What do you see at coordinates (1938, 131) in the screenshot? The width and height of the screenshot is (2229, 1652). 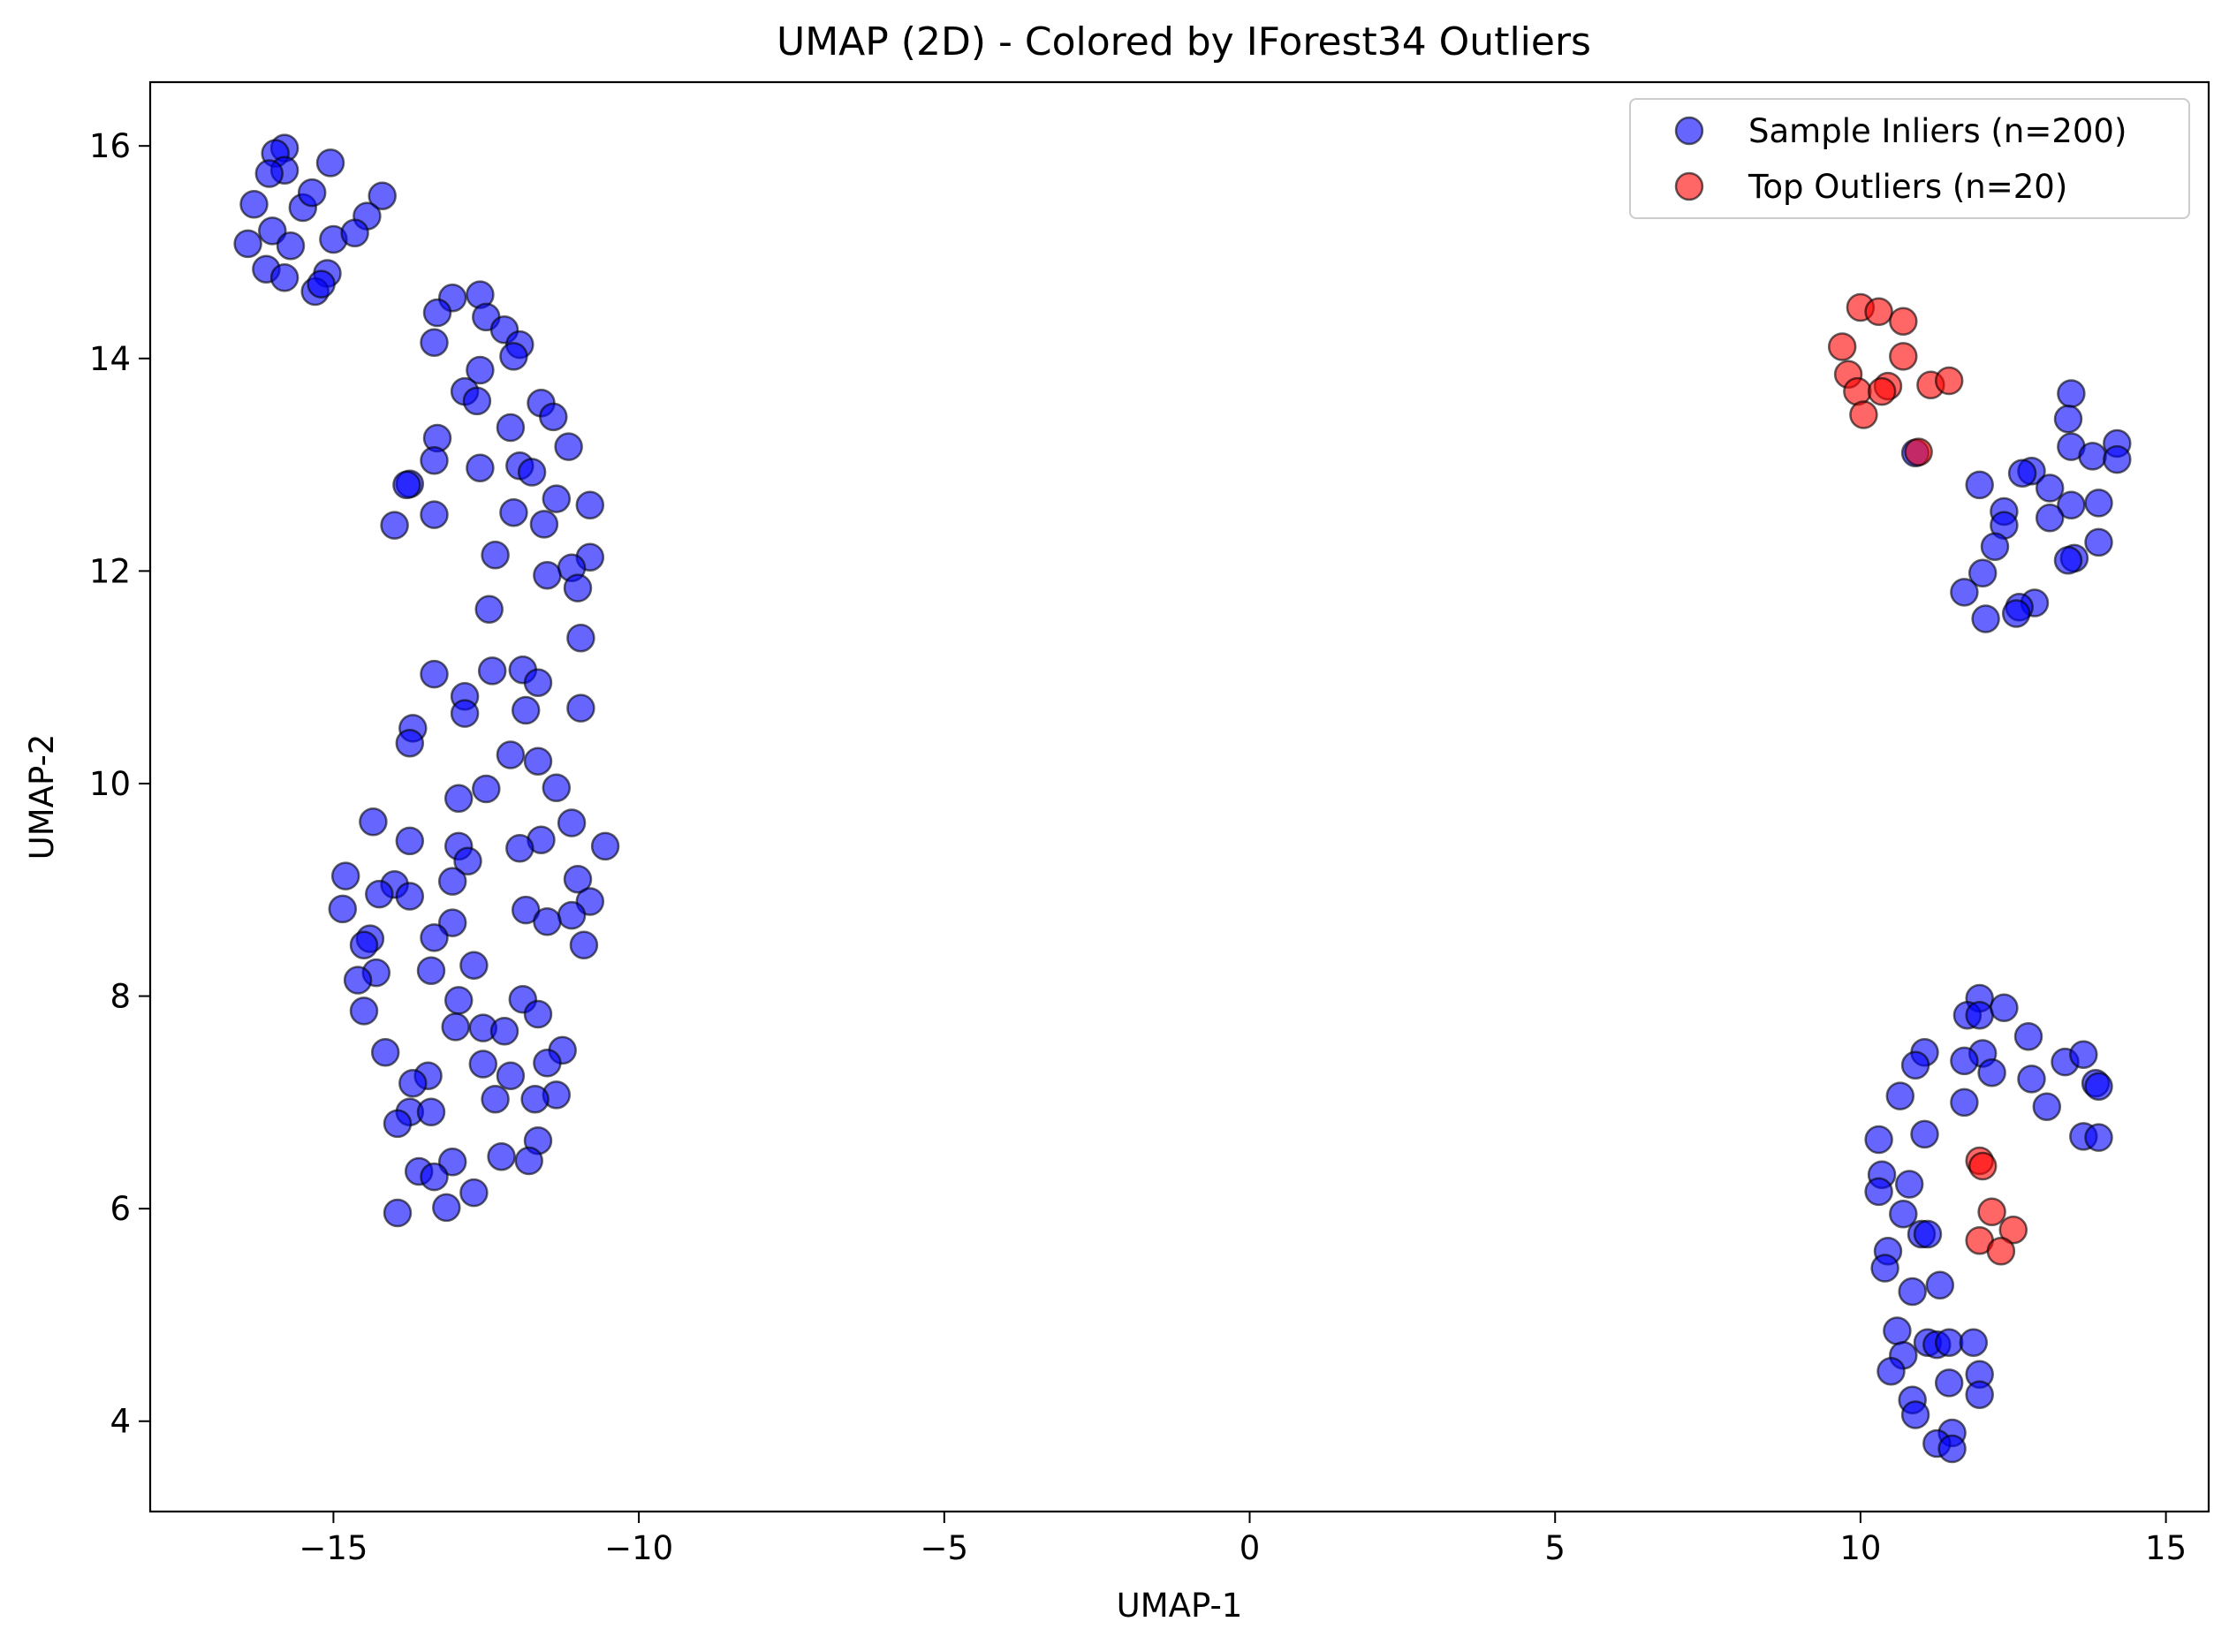 I see `legend-label-inliers: Sample Inliers (n=200)` at bounding box center [1938, 131].